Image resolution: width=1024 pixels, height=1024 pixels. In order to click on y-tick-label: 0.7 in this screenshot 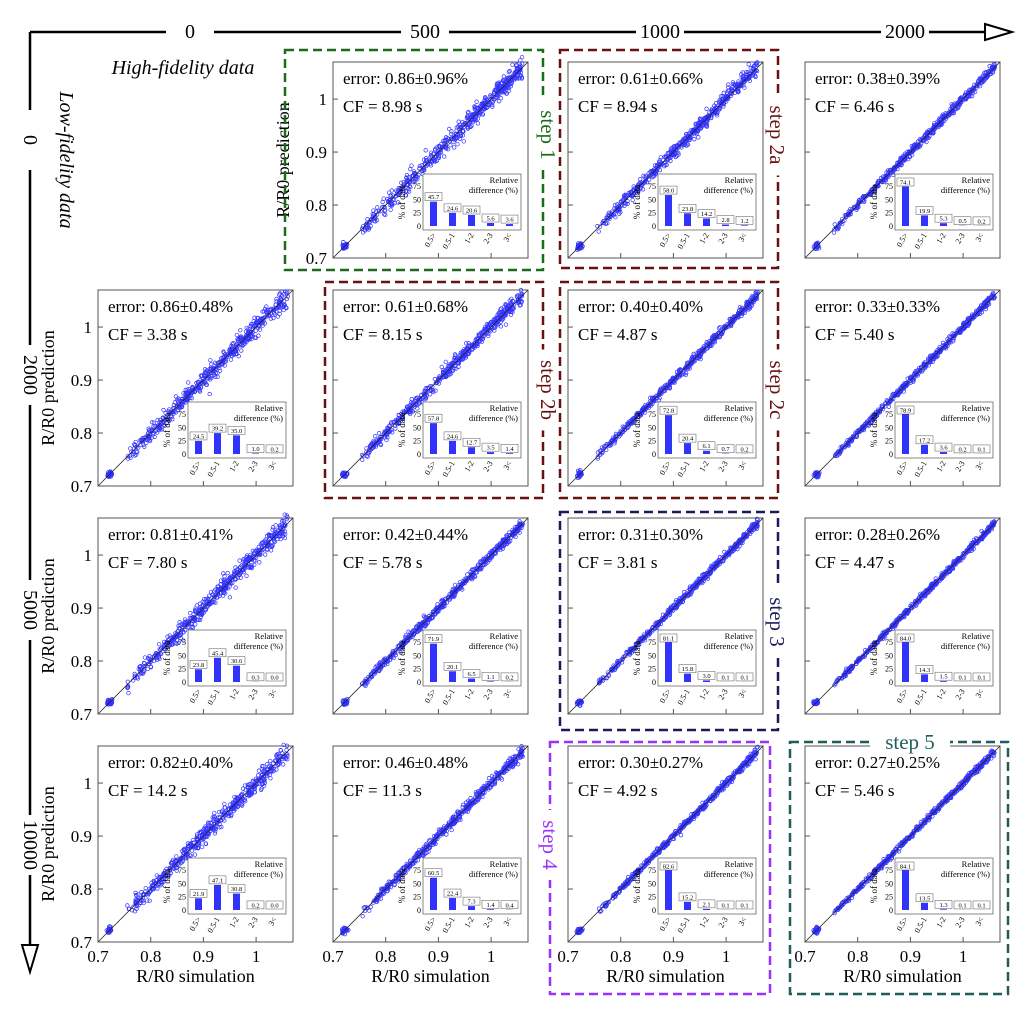, I will do `click(82, 714)`.